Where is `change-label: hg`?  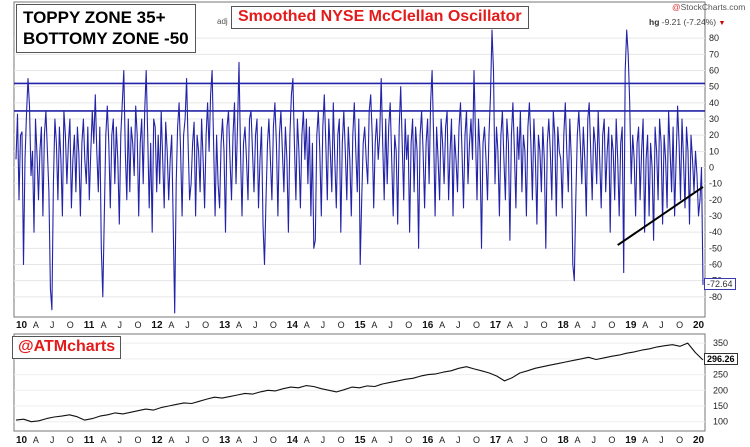
change-label: hg is located at coordinates (654, 22).